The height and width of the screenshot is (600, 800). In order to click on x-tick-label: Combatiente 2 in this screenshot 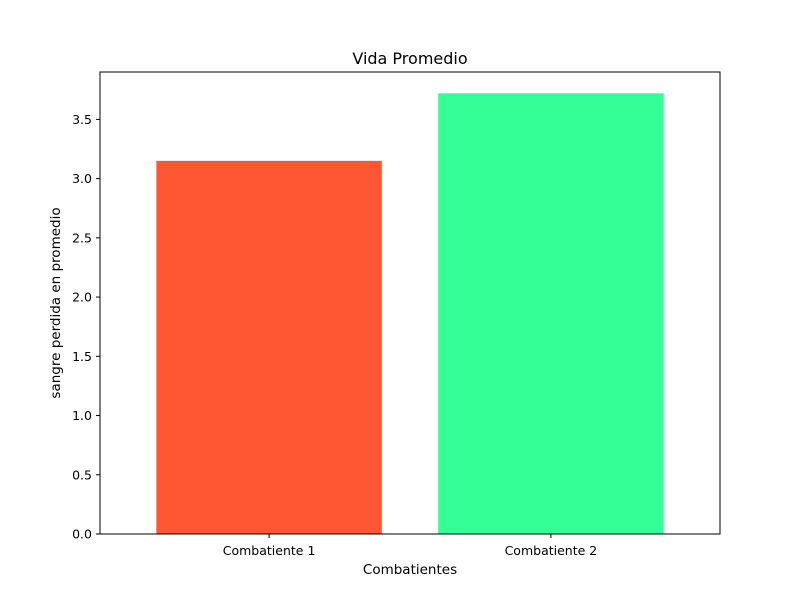, I will do `click(551, 550)`.